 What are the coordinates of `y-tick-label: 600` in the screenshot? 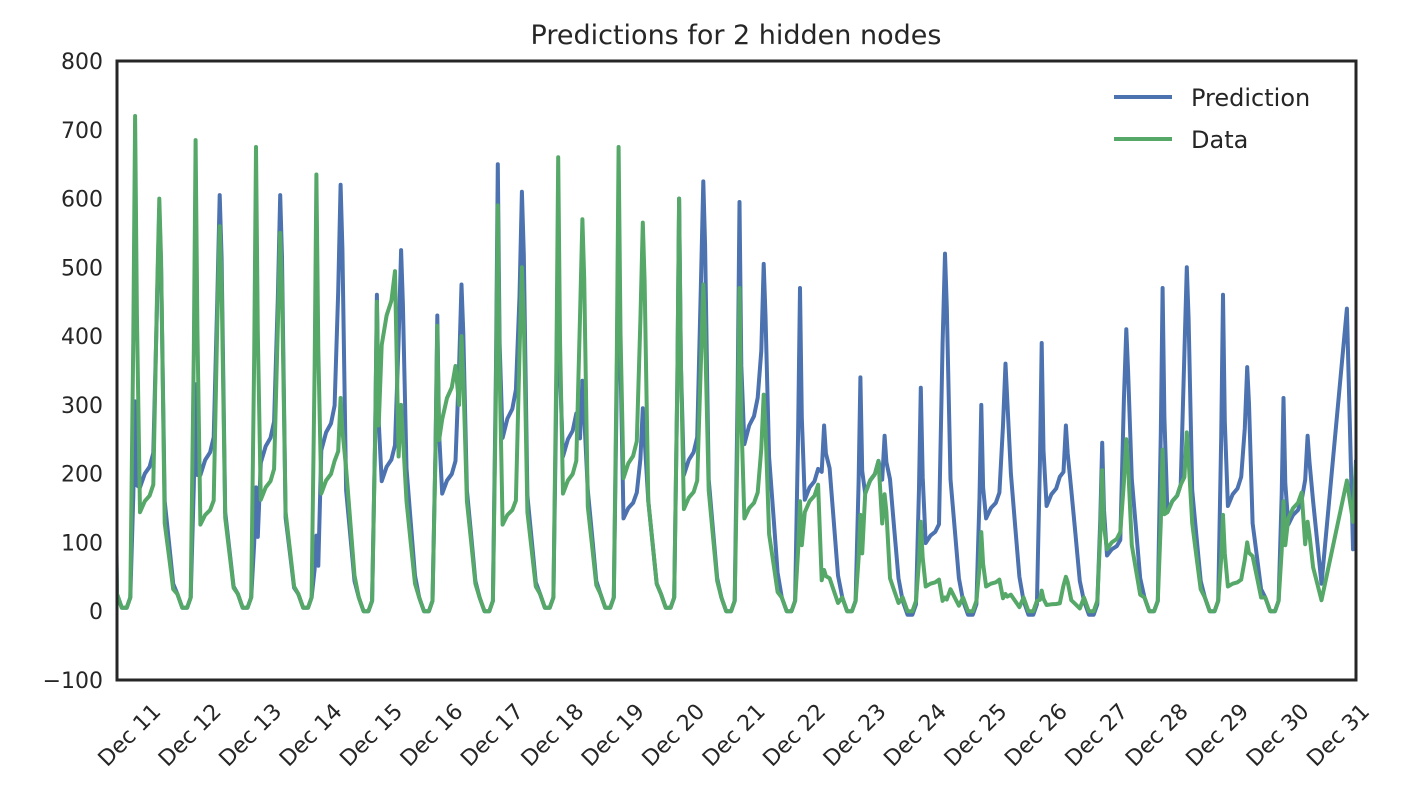 It's located at (82, 200).